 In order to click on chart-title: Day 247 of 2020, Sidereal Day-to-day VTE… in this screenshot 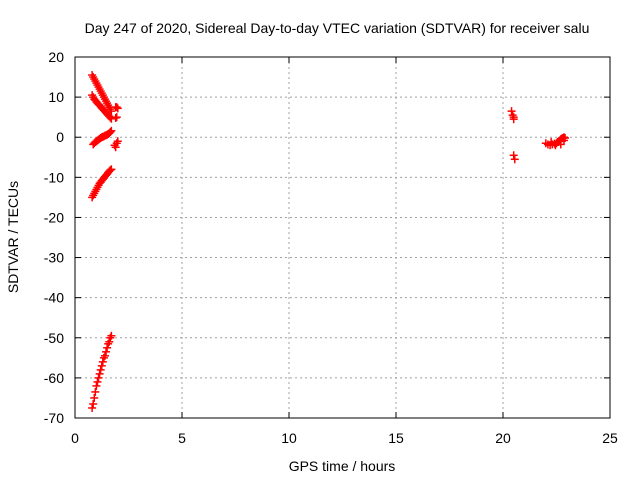, I will do `click(337, 28)`.